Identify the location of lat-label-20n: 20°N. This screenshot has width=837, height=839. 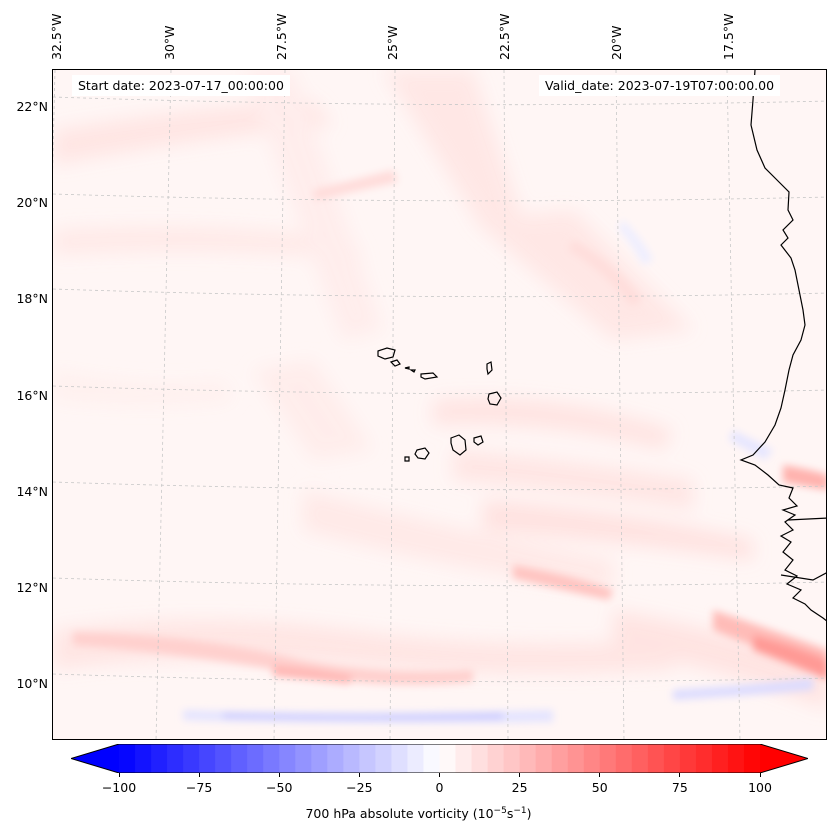
(32, 202).